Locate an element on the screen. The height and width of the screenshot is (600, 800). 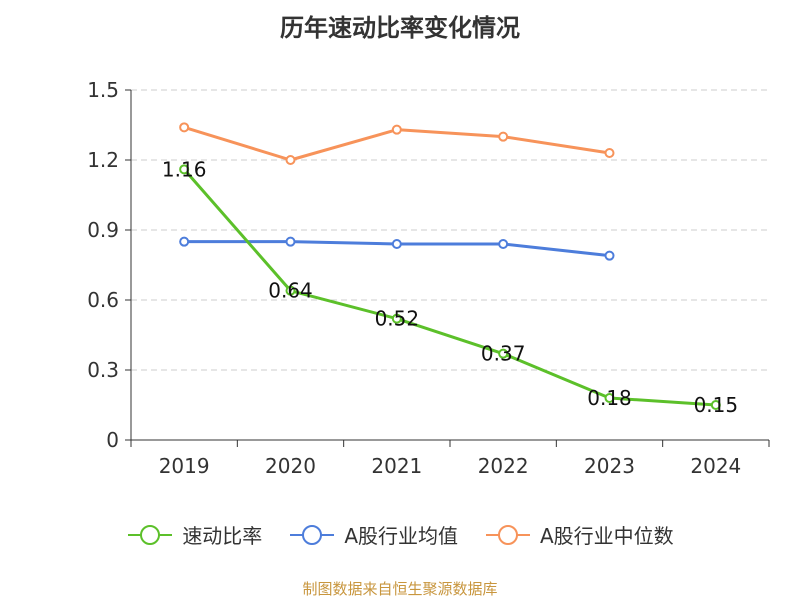
x-tick-label: 2023 is located at coordinates (609, 466).